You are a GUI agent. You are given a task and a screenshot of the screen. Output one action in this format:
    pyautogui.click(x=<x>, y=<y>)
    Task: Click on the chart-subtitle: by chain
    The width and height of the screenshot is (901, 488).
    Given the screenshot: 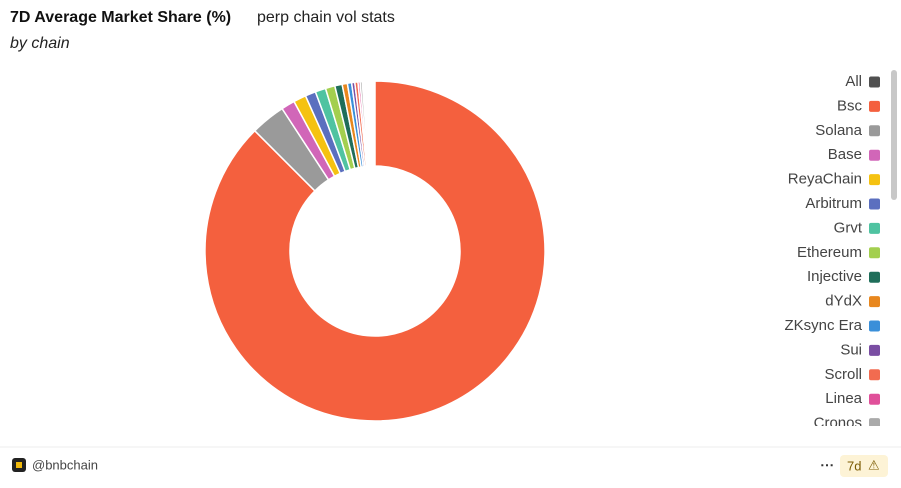 What is the action you would take?
    pyautogui.click(x=40, y=43)
    